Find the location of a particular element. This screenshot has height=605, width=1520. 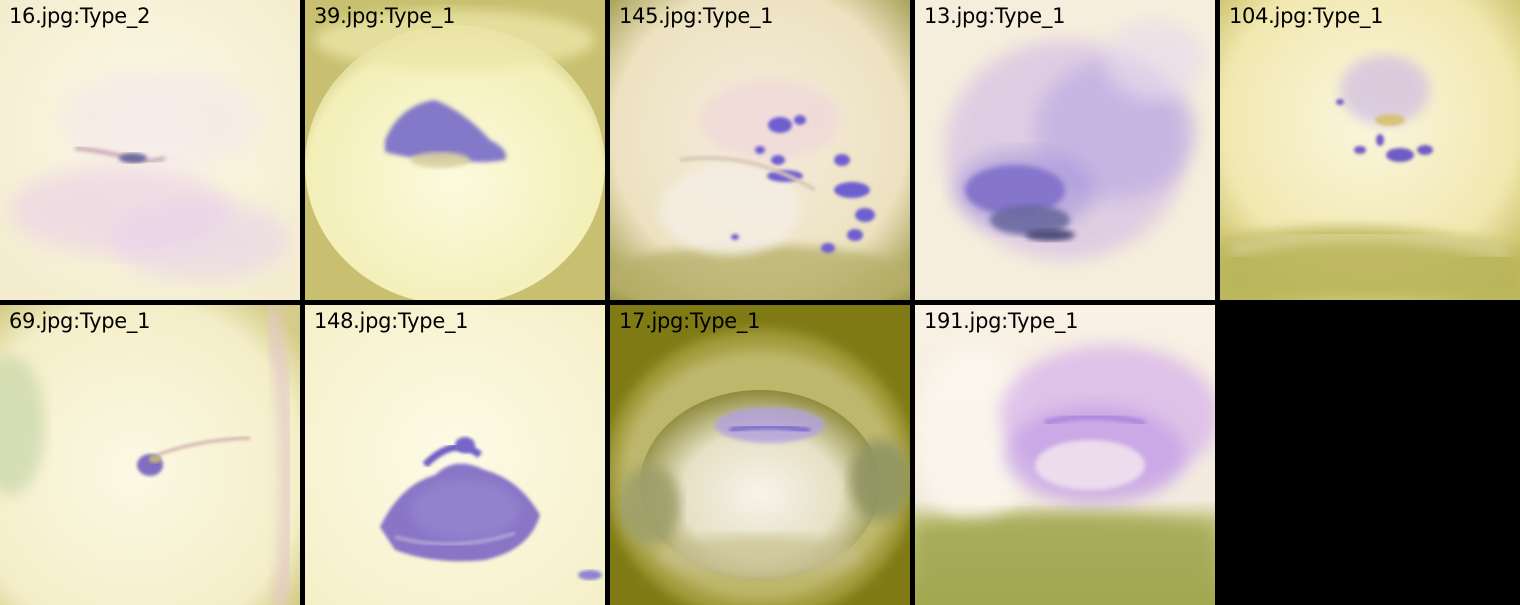

image-label: 39.jpg:Type_1 is located at coordinates (385, 16).